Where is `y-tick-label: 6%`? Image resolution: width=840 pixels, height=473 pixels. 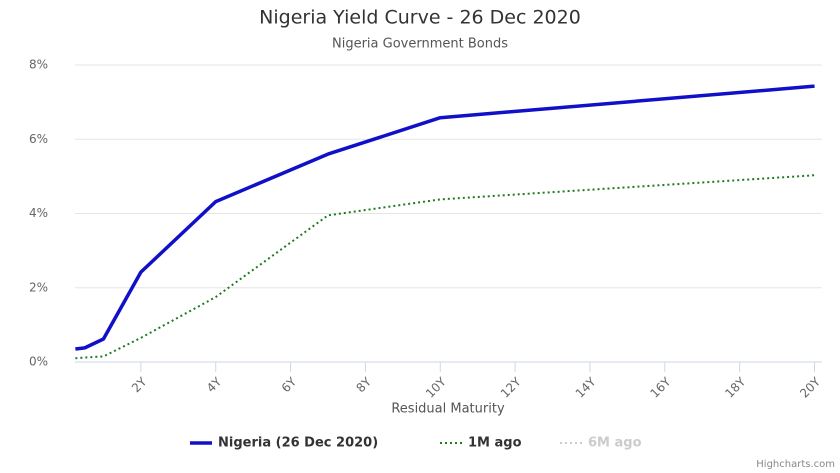 y-tick-label: 6% is located at coordinates (38, 139).